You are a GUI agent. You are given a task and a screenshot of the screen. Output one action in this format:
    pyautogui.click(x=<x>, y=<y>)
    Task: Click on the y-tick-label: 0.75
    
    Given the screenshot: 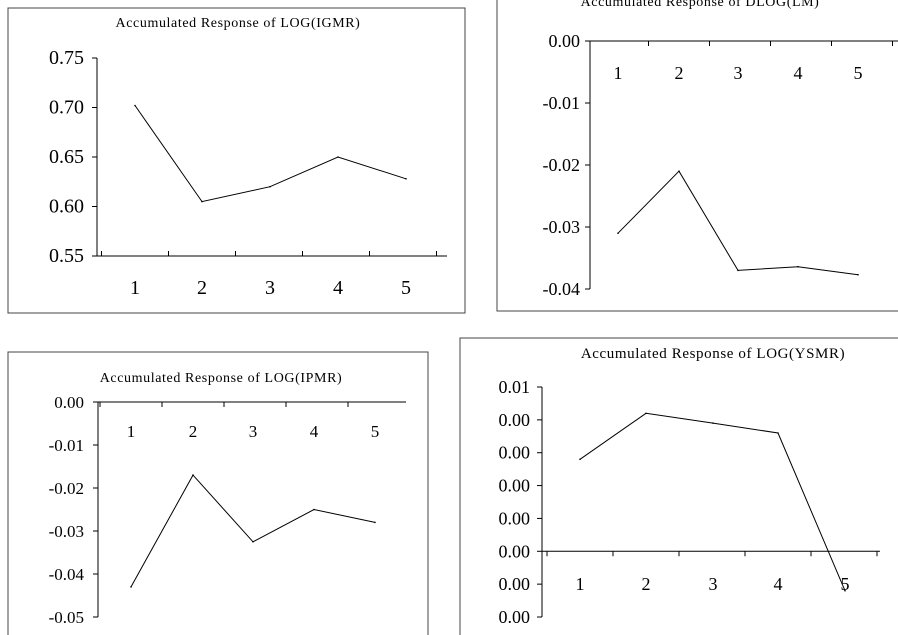 What is the action you would take?
    pyautogui.click(x=66, y=58)
    